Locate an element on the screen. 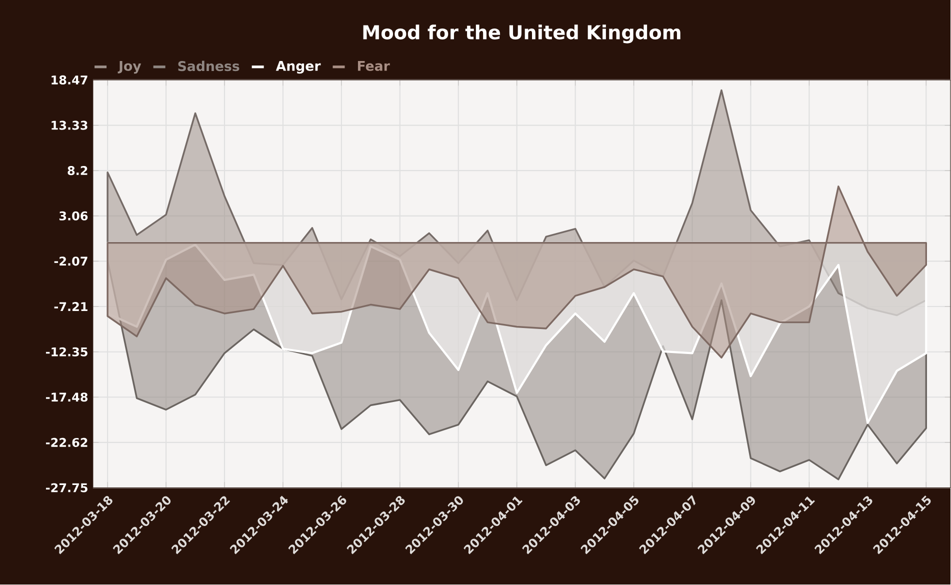 This screenshot has height=585, width=951. y-tick-label: -17.48 is located at coordinates (67, 397).